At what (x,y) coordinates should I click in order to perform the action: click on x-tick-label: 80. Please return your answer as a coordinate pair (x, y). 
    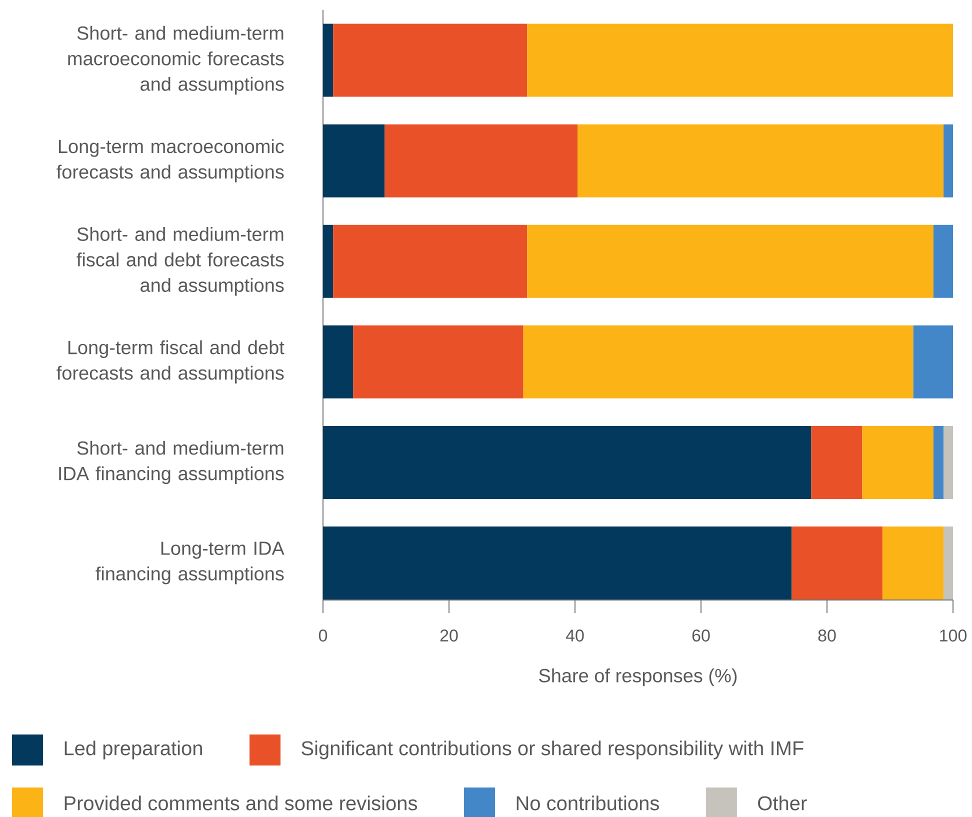
    Looking at the image, I should click on (827, 636).